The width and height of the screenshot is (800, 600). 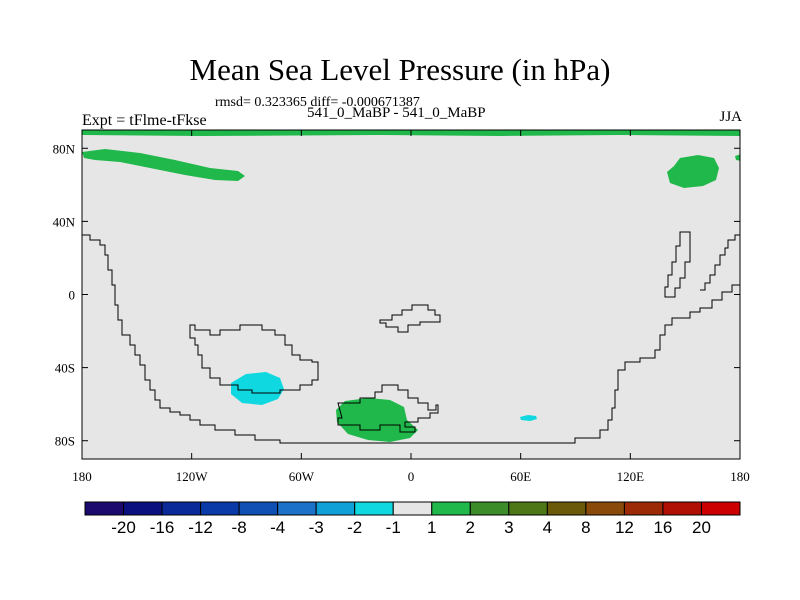 I want to click on anomaly-region-northeast-asia, so click(x=693, y=171).